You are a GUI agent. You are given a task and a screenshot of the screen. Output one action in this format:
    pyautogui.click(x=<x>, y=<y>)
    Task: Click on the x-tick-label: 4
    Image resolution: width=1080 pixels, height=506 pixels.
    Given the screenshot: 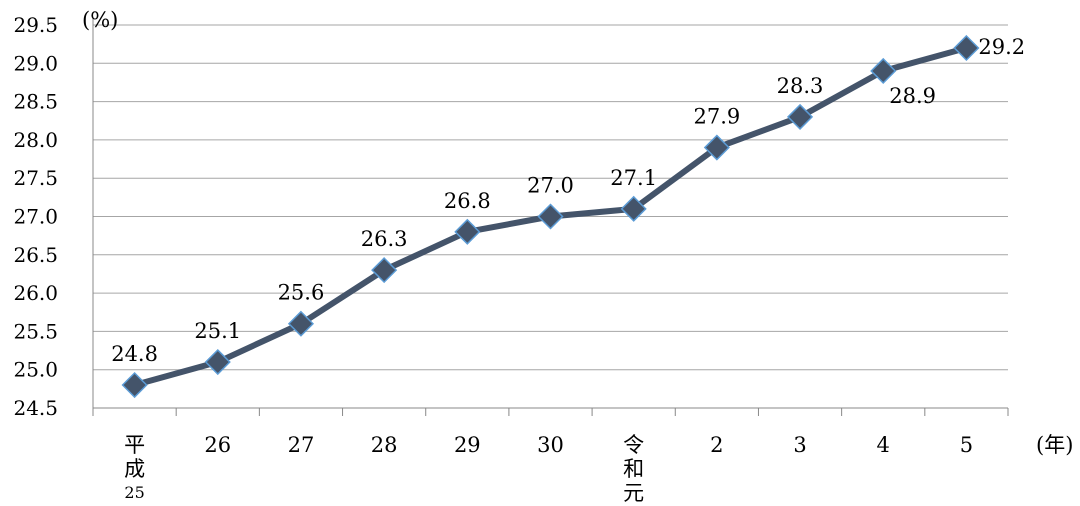 What is the action you would take?
    pyautogui.click(x=883, y=445)
    